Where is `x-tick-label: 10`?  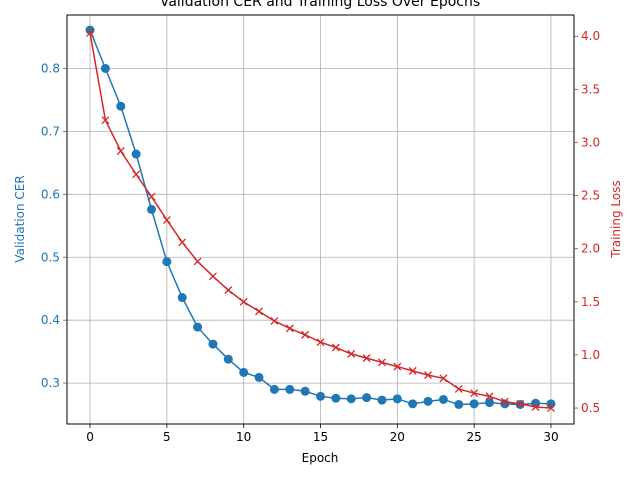
x-tick-label: 10 is located at coordinates (243, 437).